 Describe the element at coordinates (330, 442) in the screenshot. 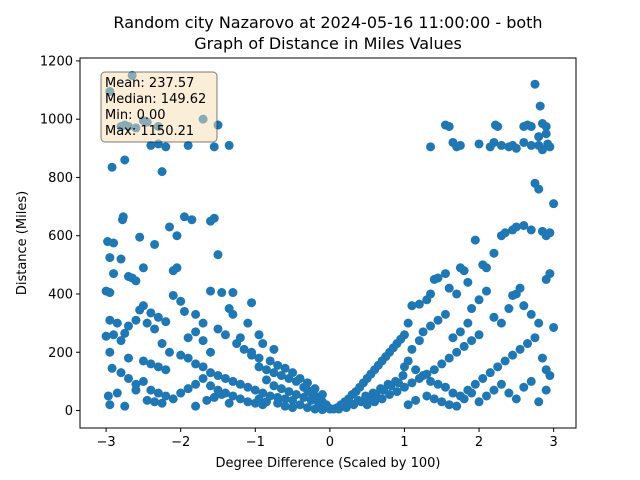

I see `x-tick-label: 0` at that location.